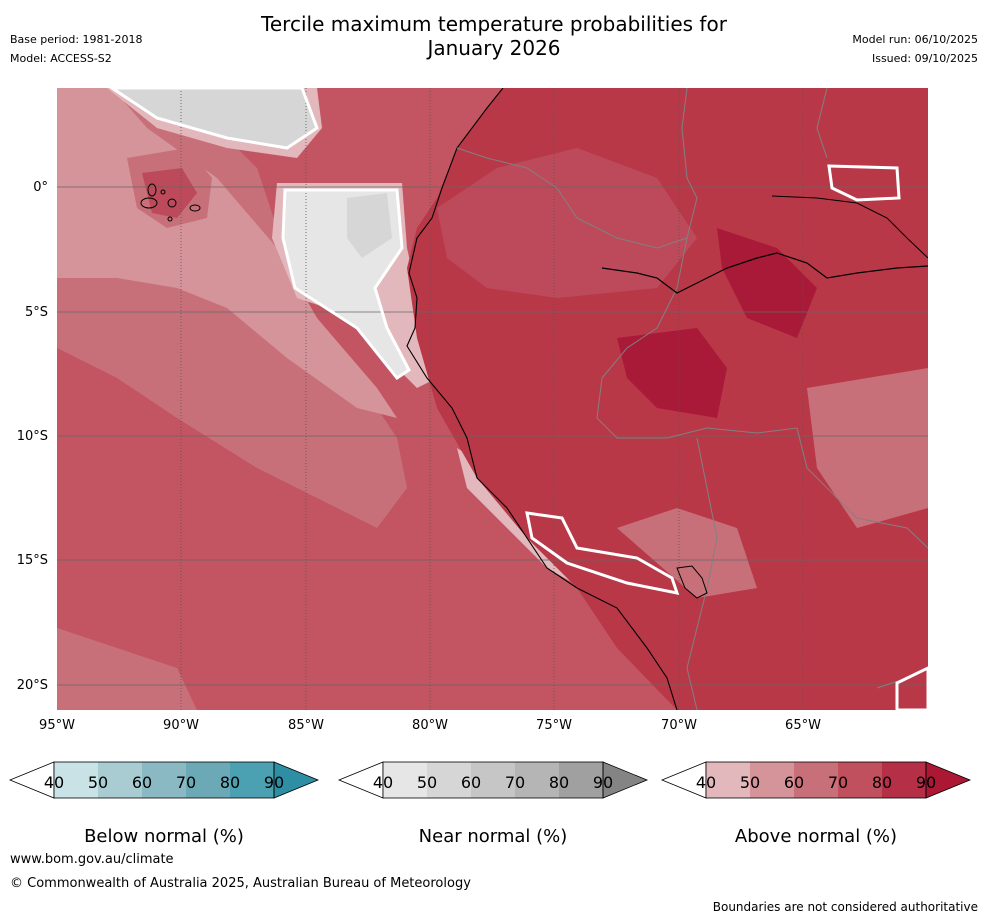 The height and width of the screenshot is (919, 988). What do you see at coordinates (915, 39) in the screenshot?
I see `model-run: Model run: 06/10/2025` at bounding box center [915, 39].